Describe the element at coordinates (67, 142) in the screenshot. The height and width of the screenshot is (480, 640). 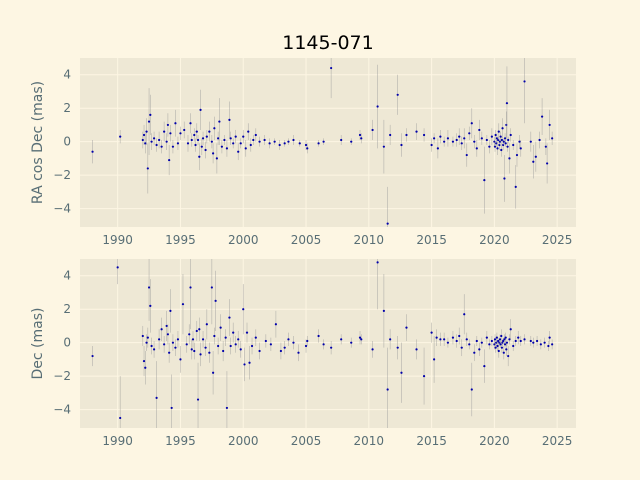
I see `y-tick-label: 0` at that location.